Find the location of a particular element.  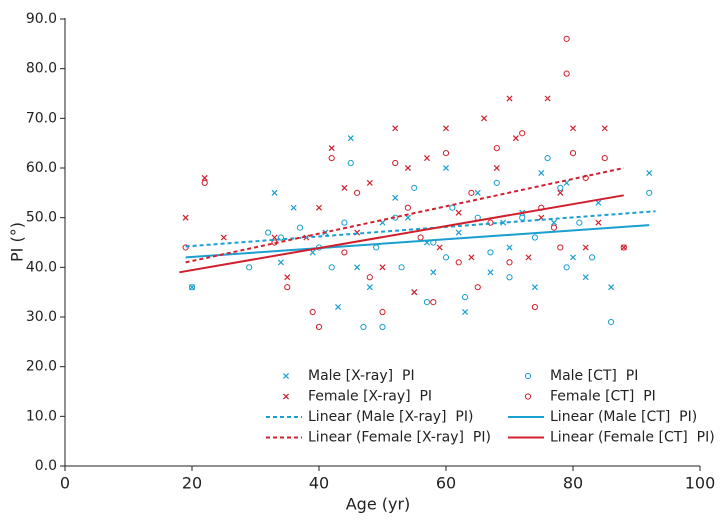

y-tick-label: 0.0 is located at coordinates (46, 466).